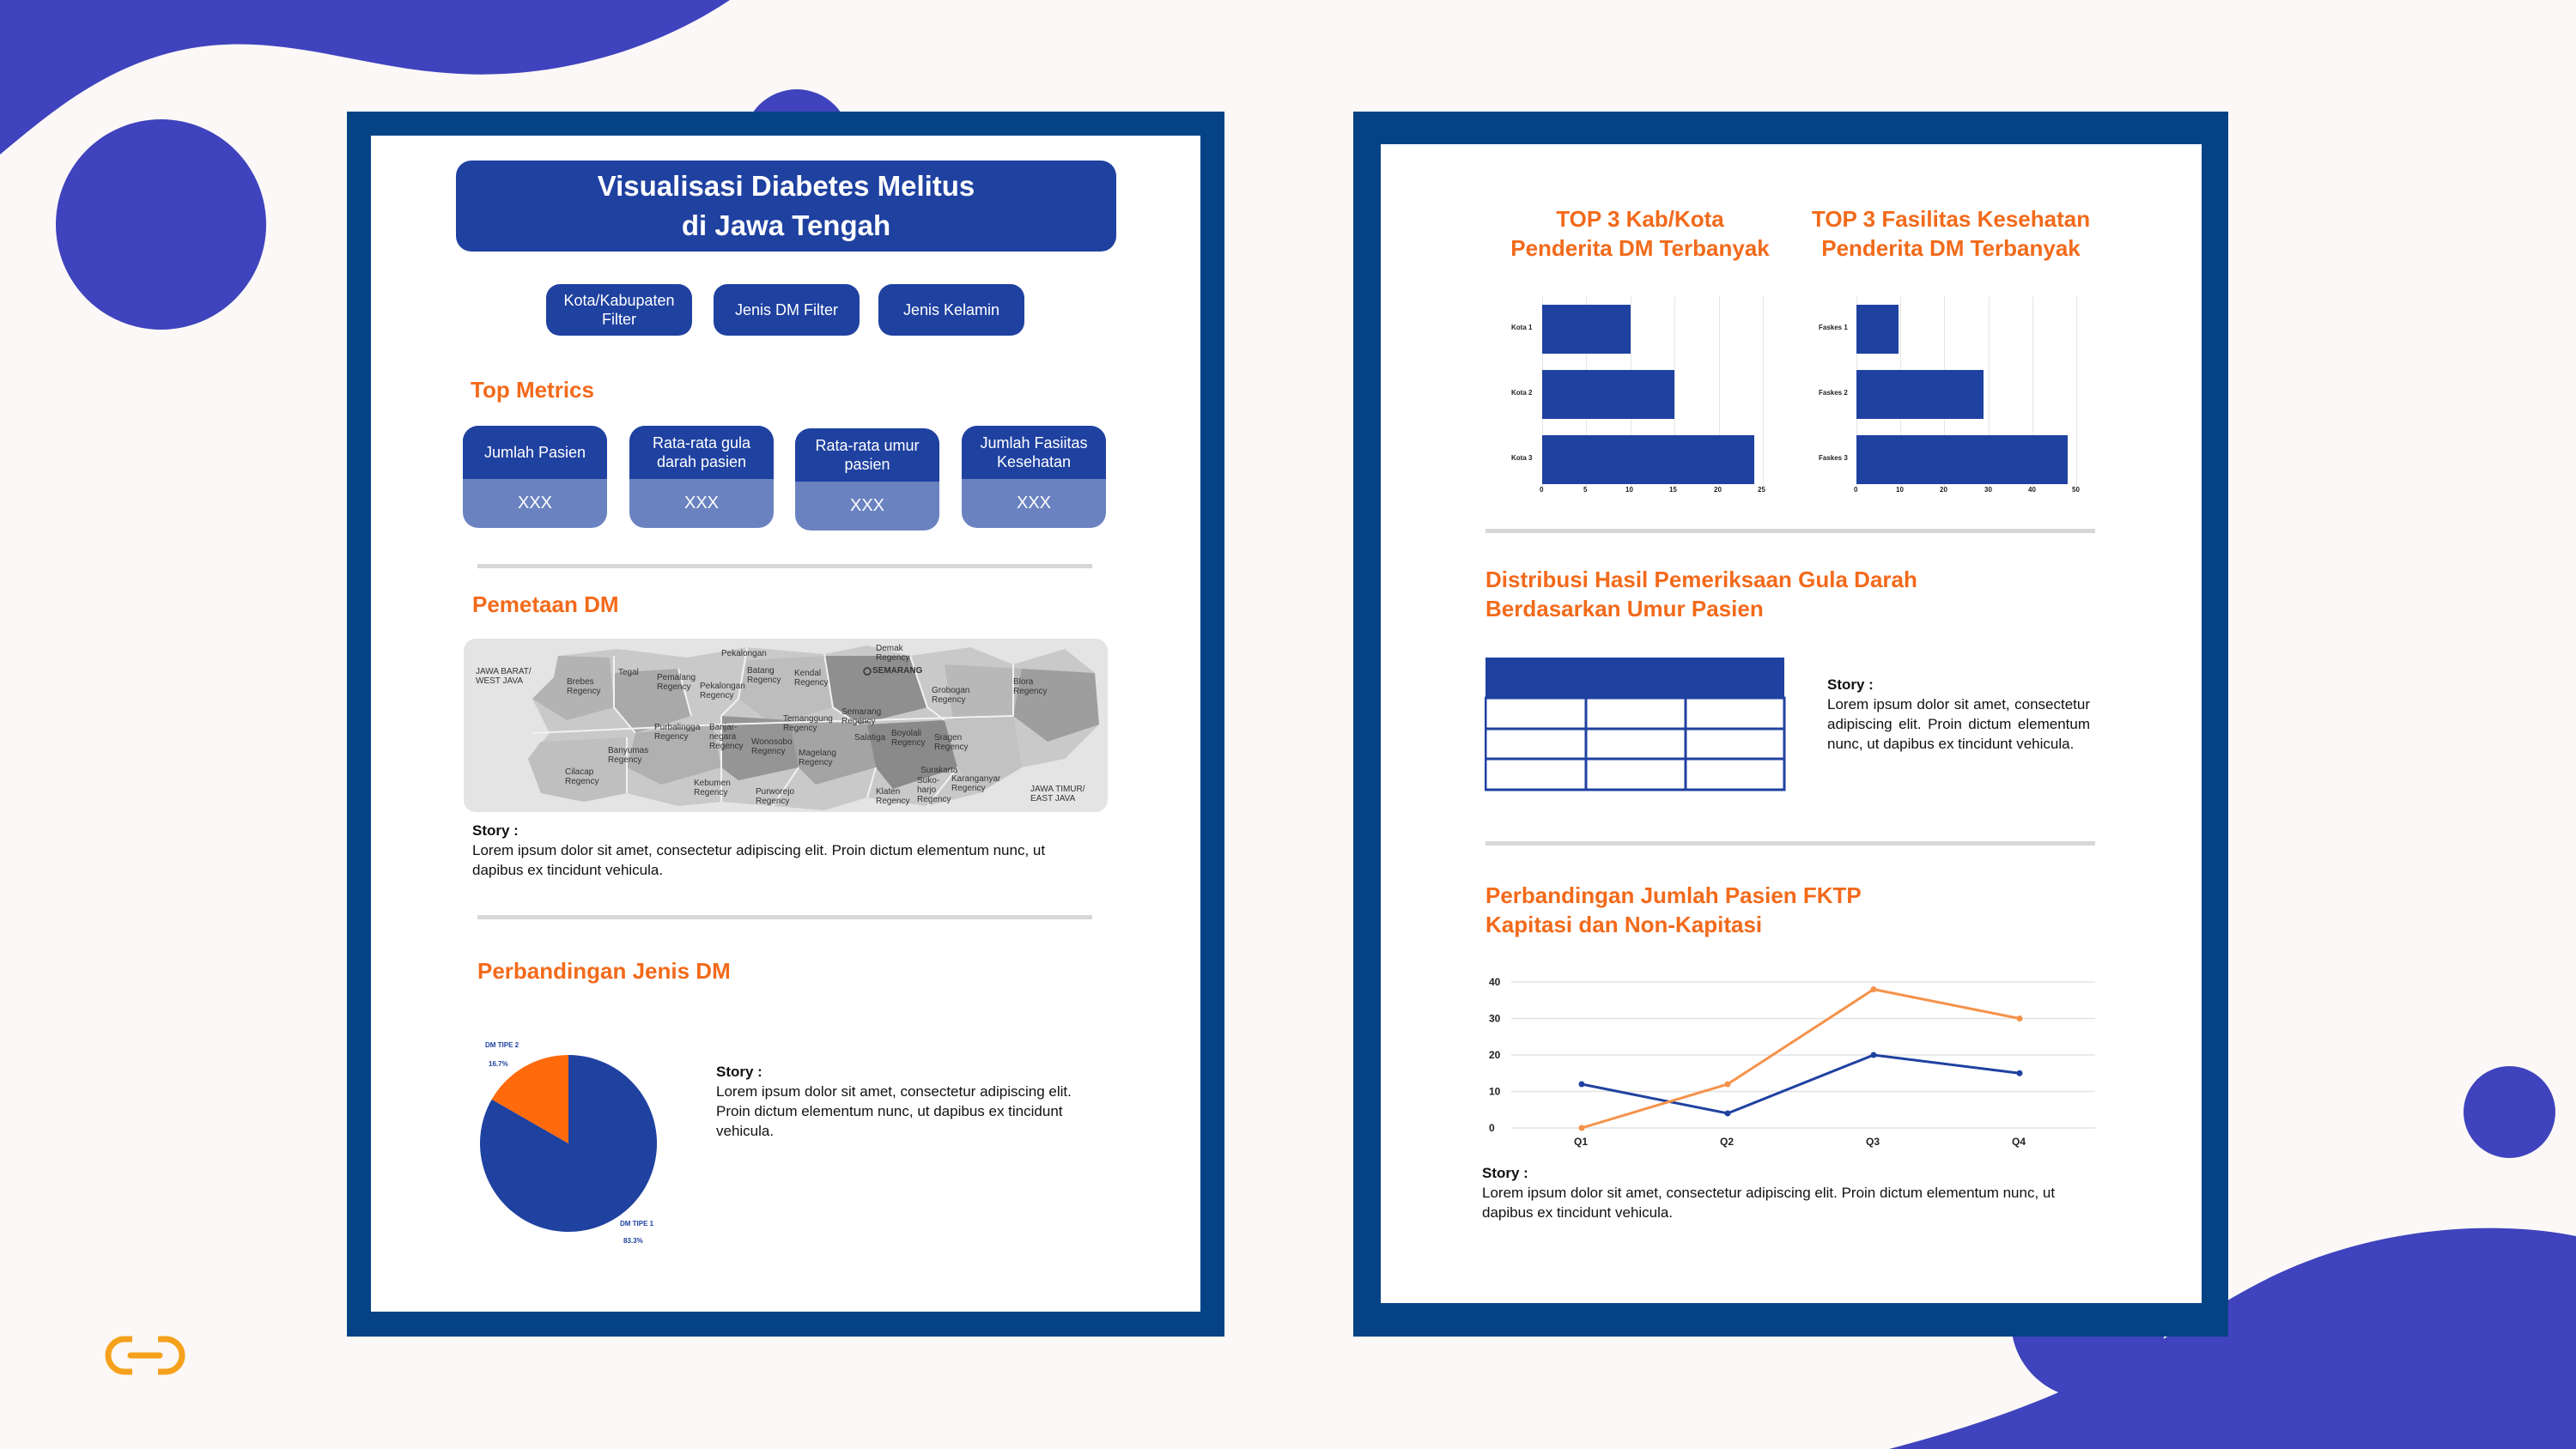 The image size is (2576, 1449). I want to click on map-label-temanggung: Temanggung Regency, so click(808, 723).